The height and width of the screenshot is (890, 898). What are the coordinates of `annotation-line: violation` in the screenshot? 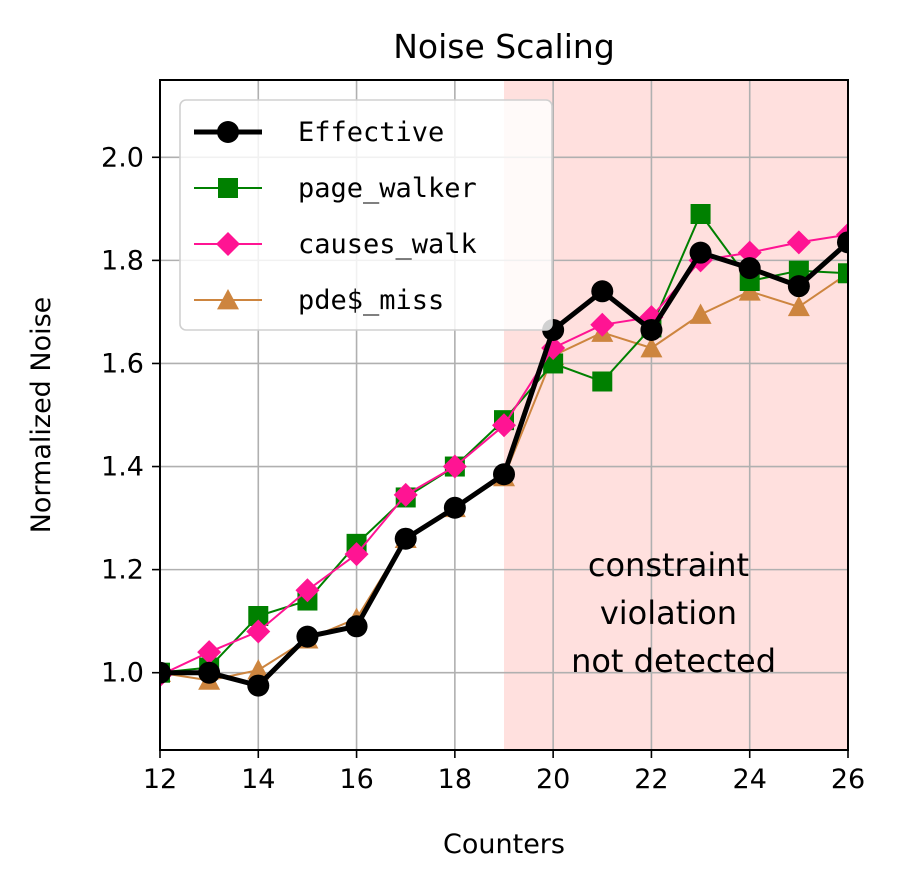 It's located at (668, 613).